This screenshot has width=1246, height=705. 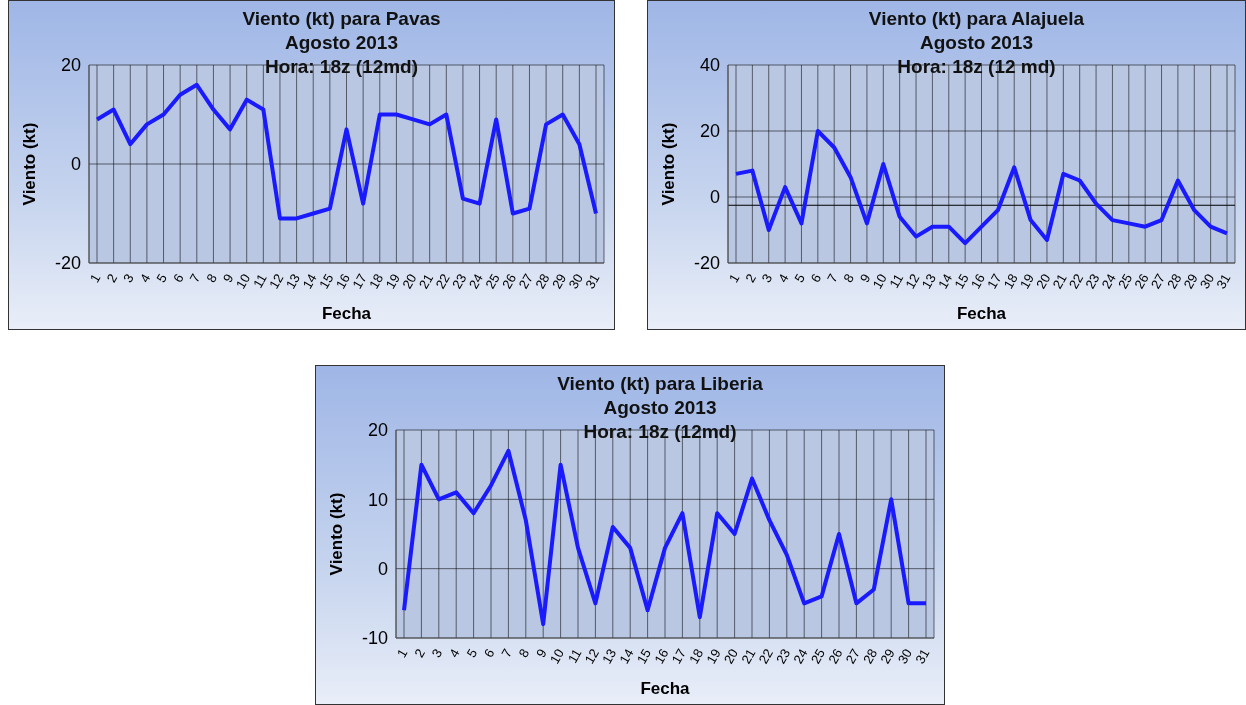 I want to click on chart-title: Viento (kt) para Pavas, so click(x=341, y=19).